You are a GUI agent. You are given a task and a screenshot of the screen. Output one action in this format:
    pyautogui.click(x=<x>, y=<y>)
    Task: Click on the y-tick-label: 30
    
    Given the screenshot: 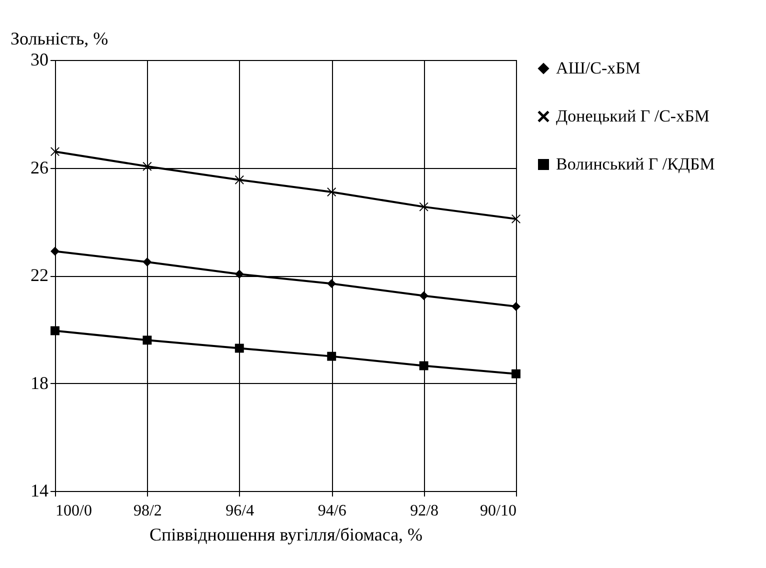 What is the action you would take?
    pyautogui.click(x=39, y=60)
    